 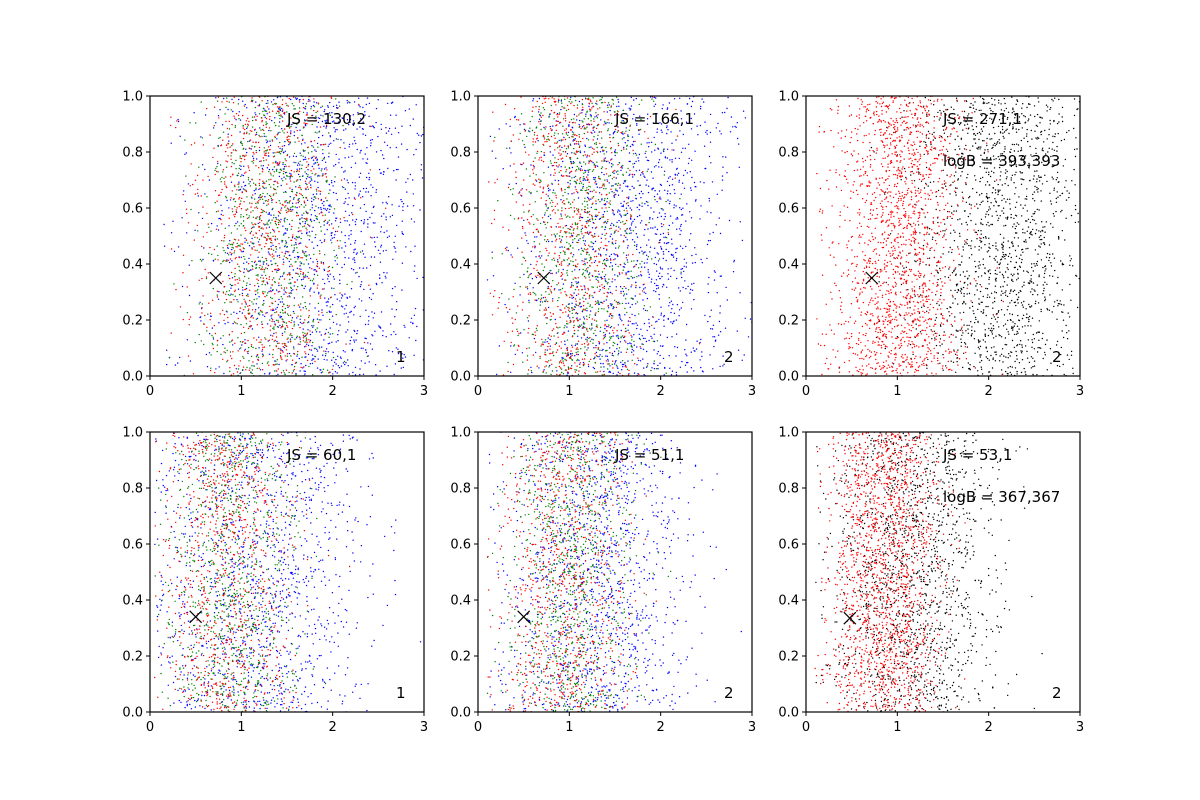 What do you see at coordinates (424, 391) in the screenshot?
I see `x-tick-label: 3` at bounding box center [424, 391].